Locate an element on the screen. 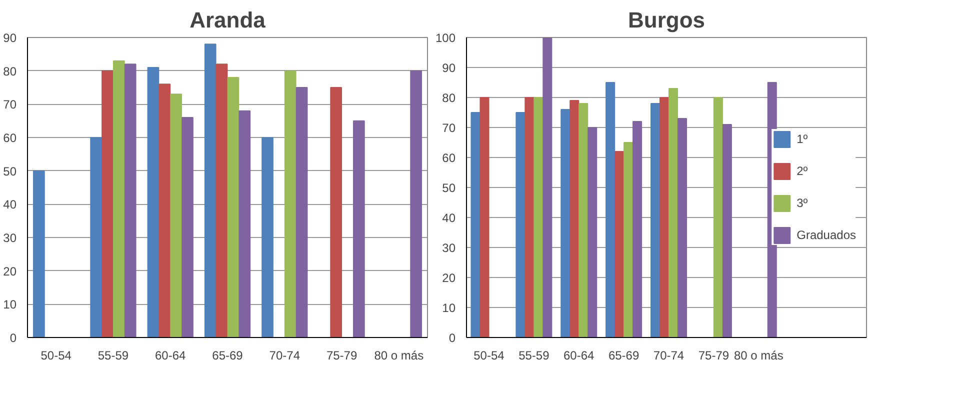 This screenshot has height=408, width=970. legend-label: 2º is located at coordinates (802, 171).